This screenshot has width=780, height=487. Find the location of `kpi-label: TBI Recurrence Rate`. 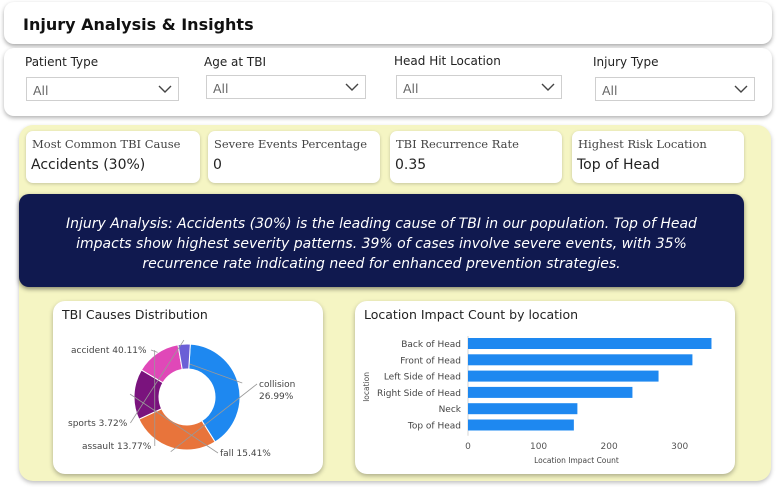

kpi-label: TBI Recurrence Rate is located at coordinates (457, 144).